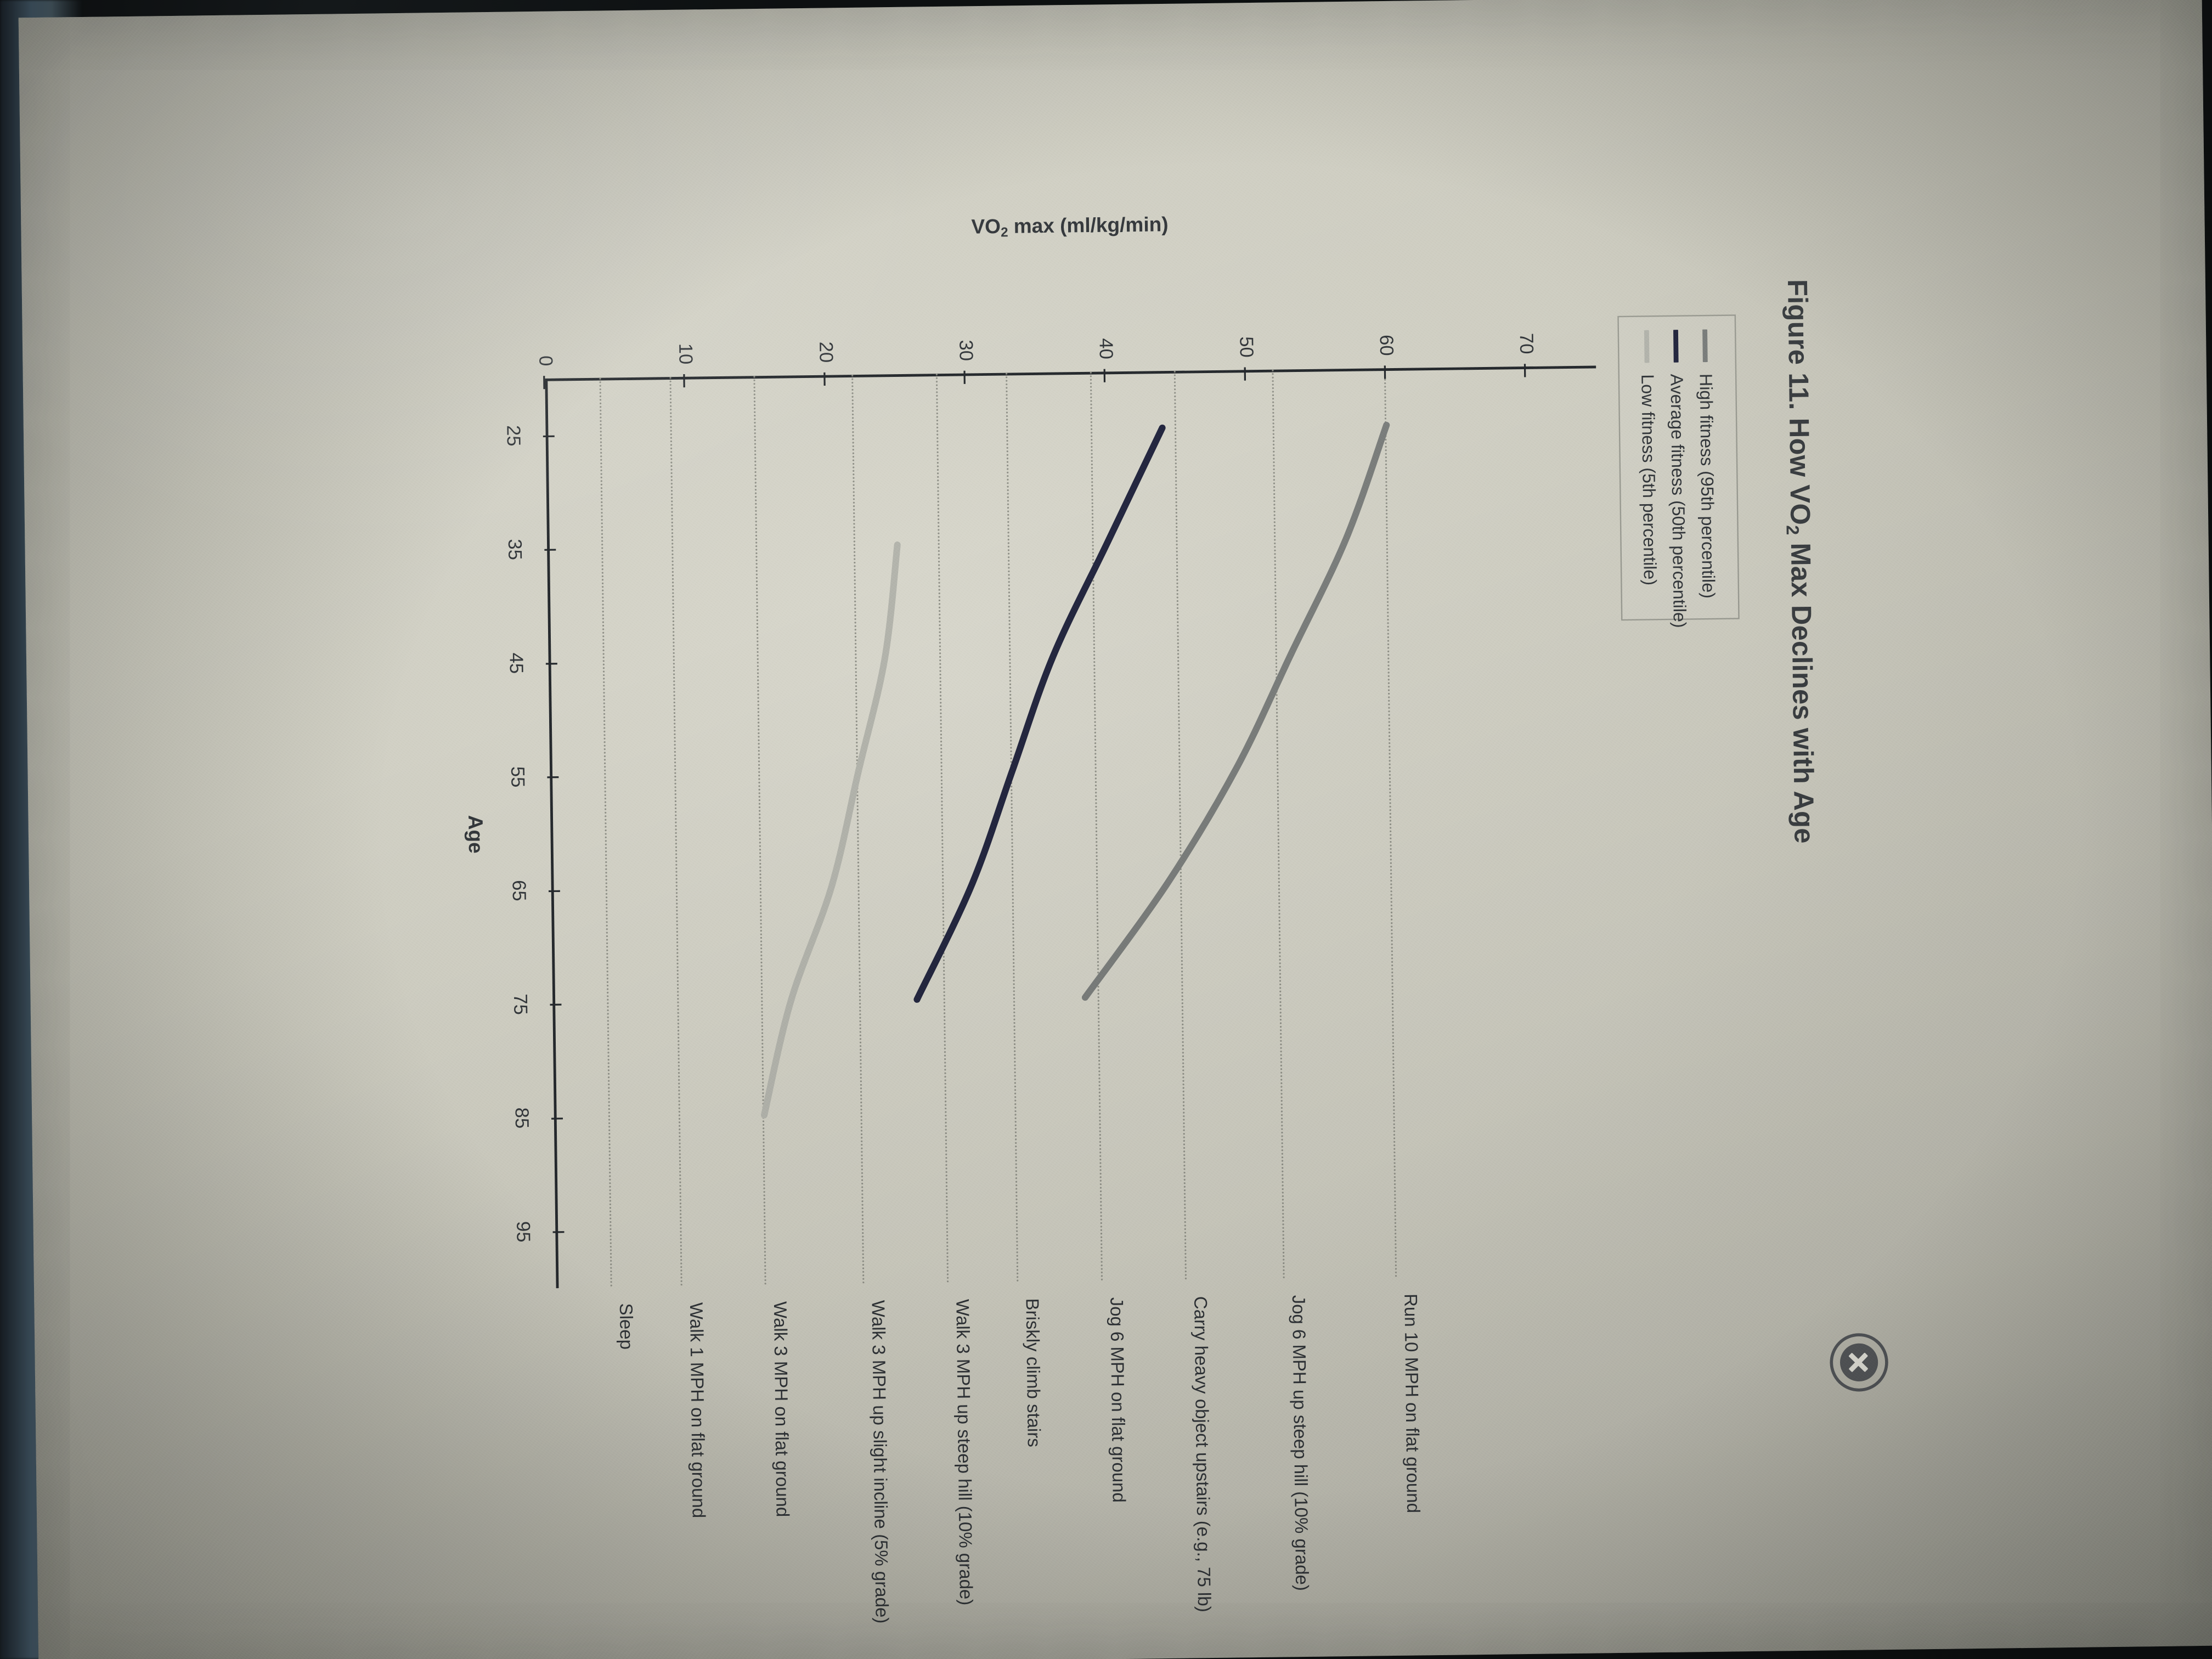  Describe the element at coordinates (1034, 1373) in the screenshot. I see `threshold-label: Briskly climb stairs` at that location.